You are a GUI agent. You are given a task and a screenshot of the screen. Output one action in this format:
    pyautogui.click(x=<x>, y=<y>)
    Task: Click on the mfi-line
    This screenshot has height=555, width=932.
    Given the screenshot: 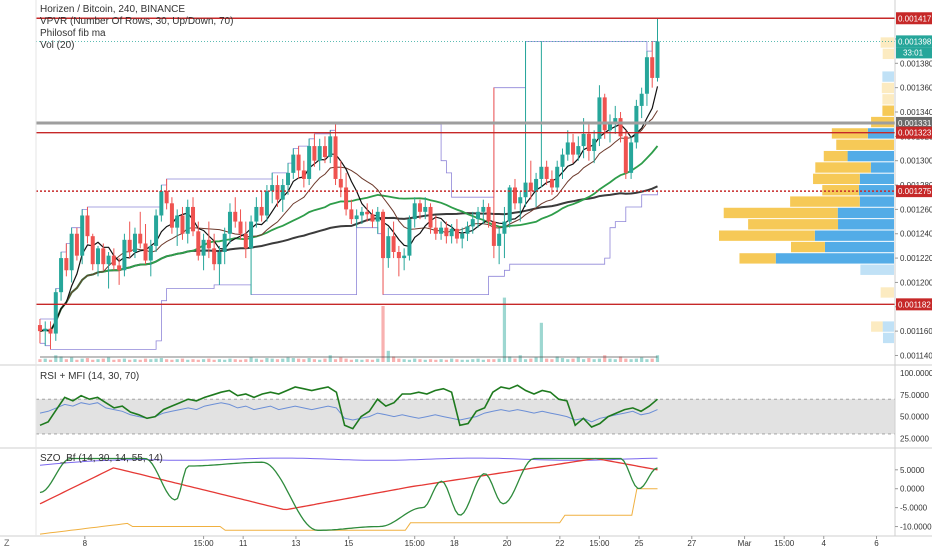 What is the action you would take?
    pyautogui.click(x=348, y=412)
    